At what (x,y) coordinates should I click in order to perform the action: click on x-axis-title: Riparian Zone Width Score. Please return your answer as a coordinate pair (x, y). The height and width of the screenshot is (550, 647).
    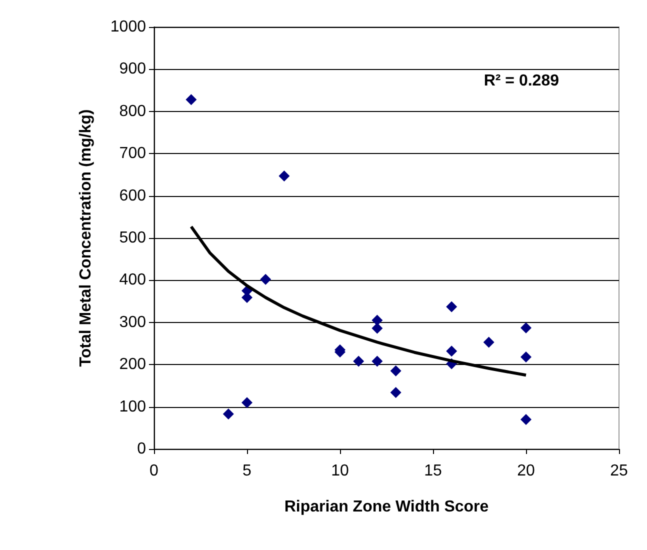
    Looking at the image, I should click on (386, 507).